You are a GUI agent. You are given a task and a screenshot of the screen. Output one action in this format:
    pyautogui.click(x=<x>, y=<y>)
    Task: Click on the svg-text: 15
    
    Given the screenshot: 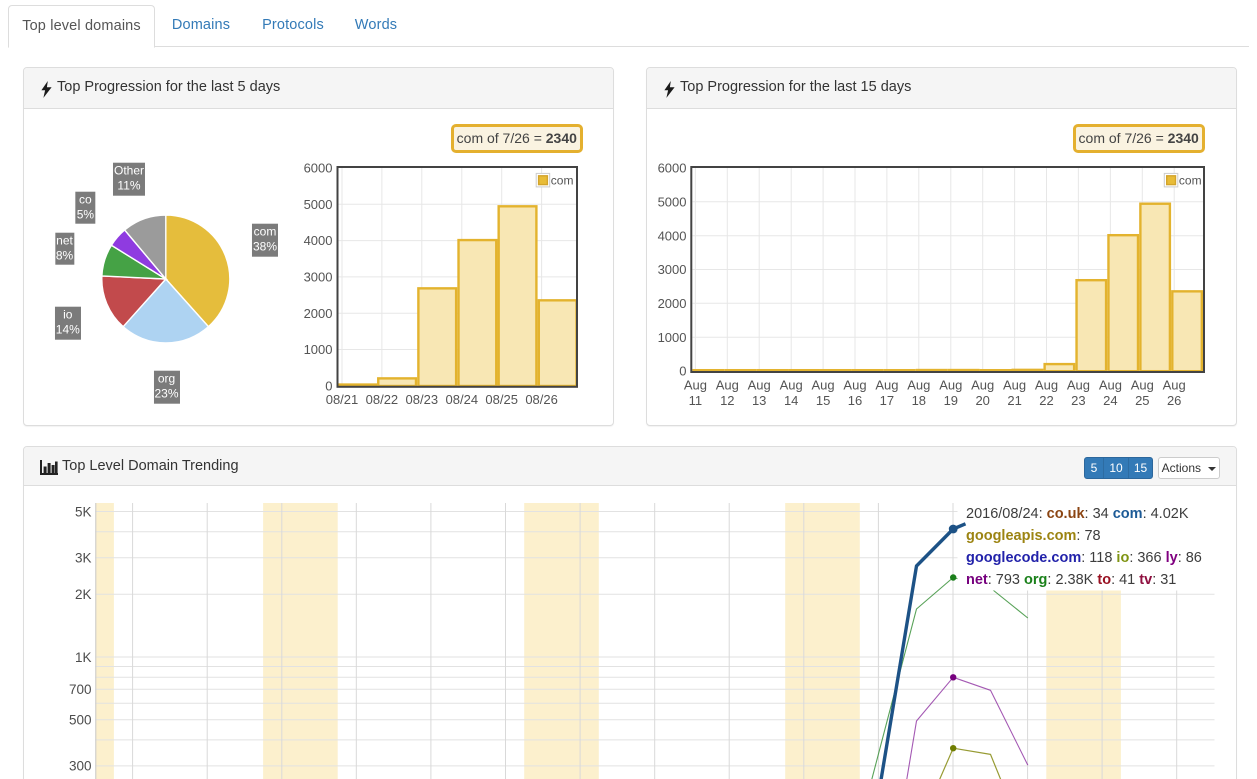 What is the action you would take?
    pyautogui.click(x=823, y=400)
    